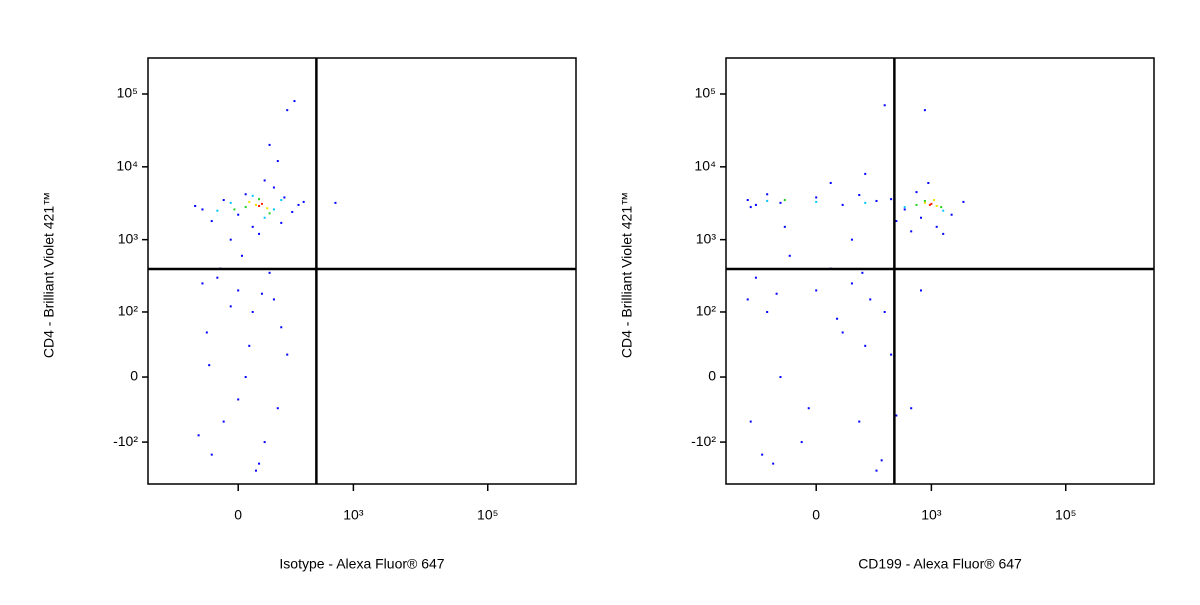  What do you see at coordinates (487, 515) in the screenshot?
I see `x-tick-label: 10⁵` at bounding box center [487, 515].